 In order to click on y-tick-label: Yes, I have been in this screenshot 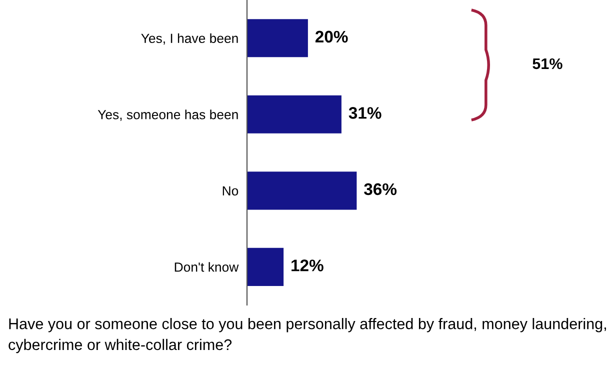, I will do `click(189, 39)`.